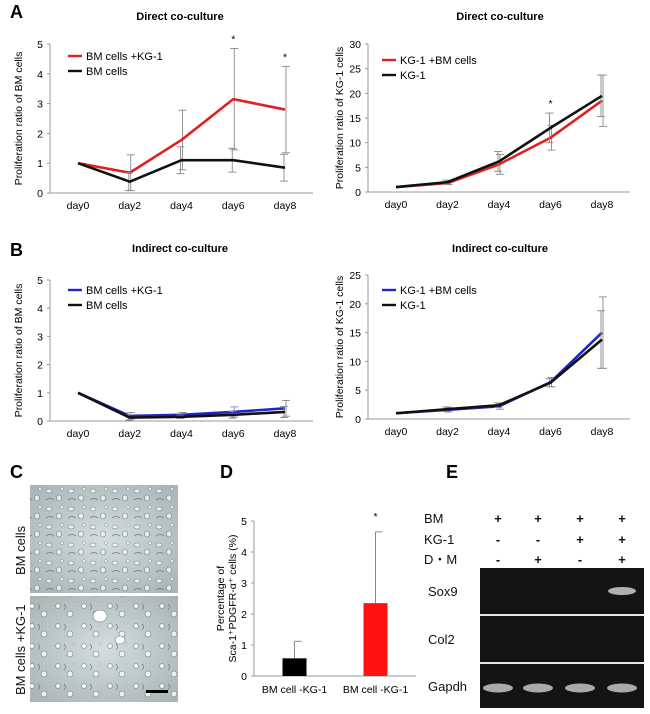 Image resolution: width=650 pixels, height=714 pixels. Describe the element at coordinates (355, 45) in the screenshot. I see `y-tick-label: 30` at that location.